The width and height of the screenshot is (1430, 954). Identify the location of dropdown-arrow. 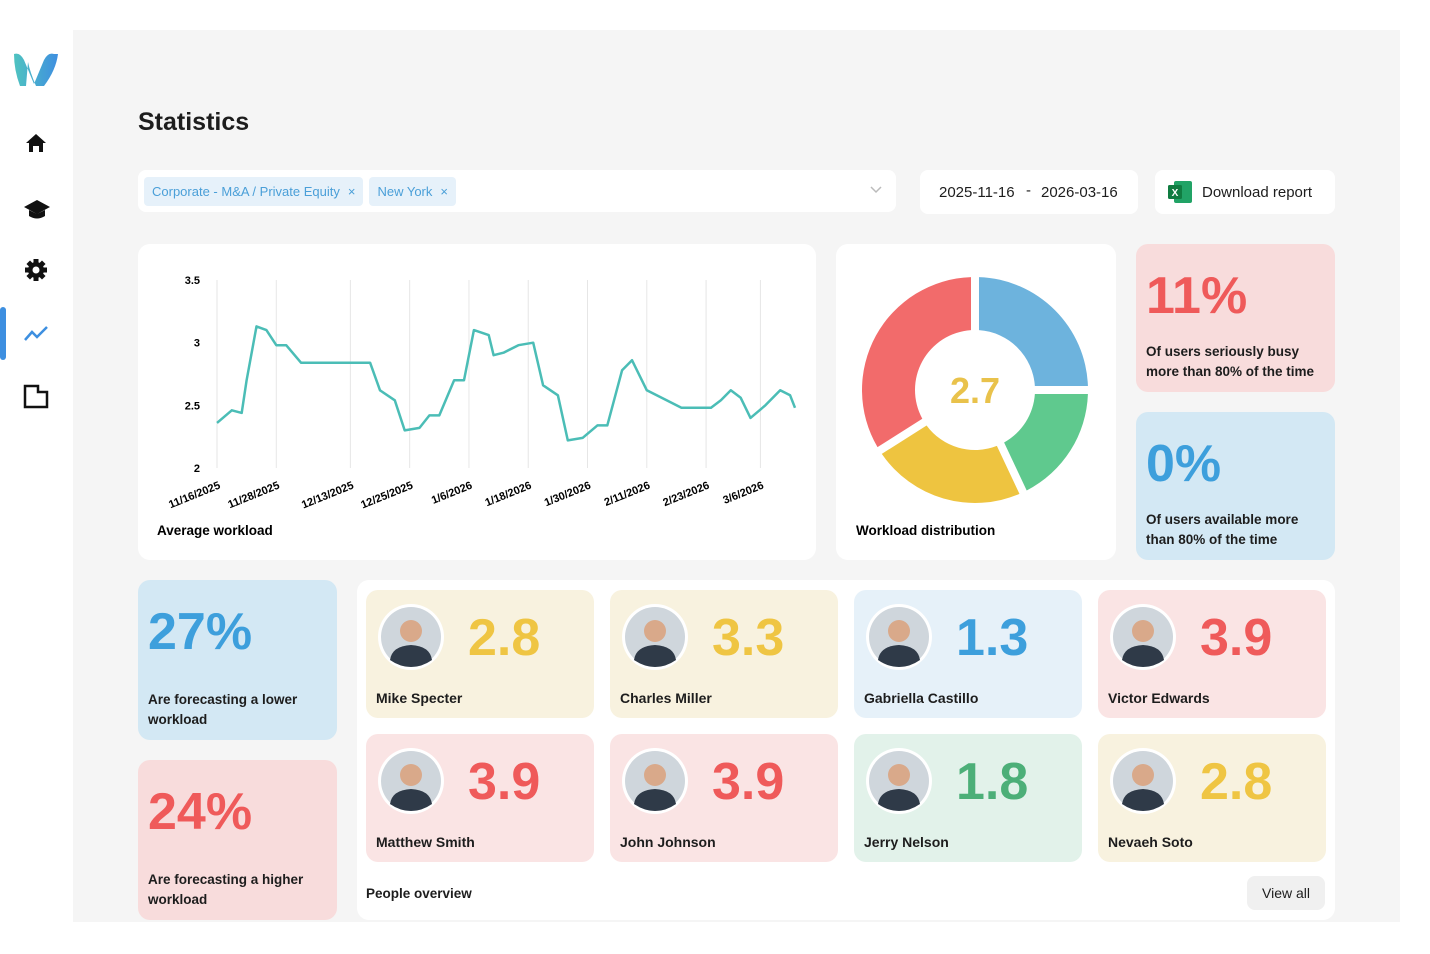
(876, 190).